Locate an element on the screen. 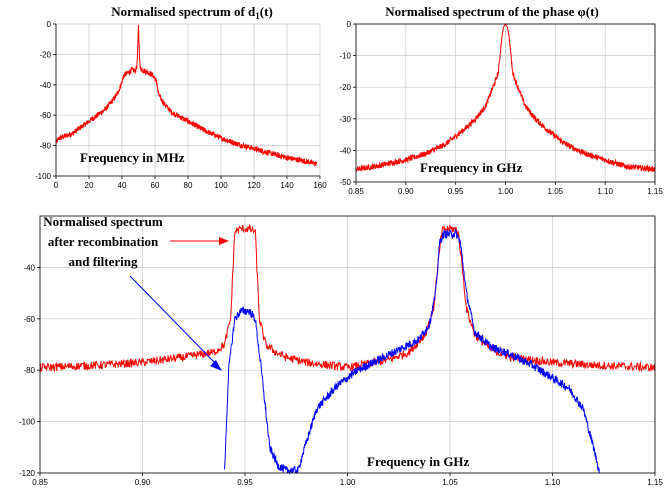  annotation-arrowhead-blue is located at coordinates (216, 365).